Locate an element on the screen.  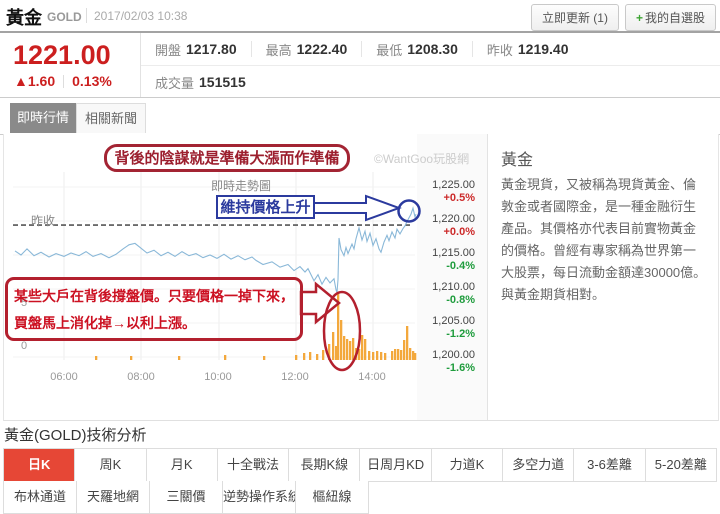
add-watchlist-button: + 我的自選股 is located at coordinates (670, 17).